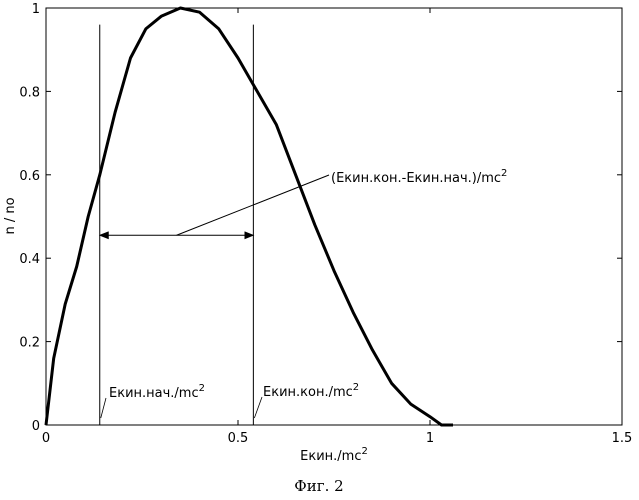 The image size is (639, 500). I want to click on end-pointer-line, so click(258, 407).